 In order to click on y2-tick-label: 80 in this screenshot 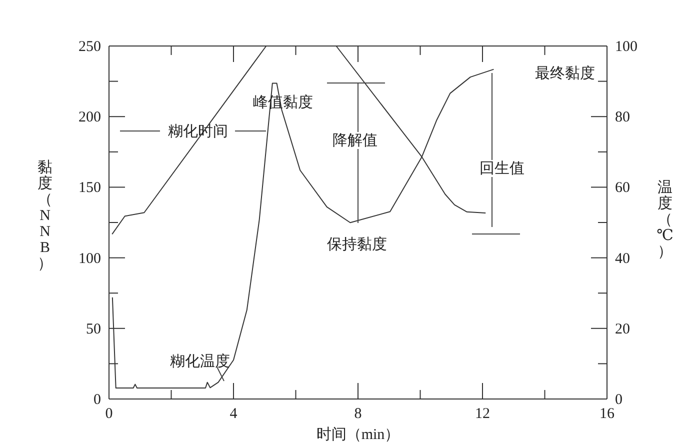, I will do `click(622, 118)`.